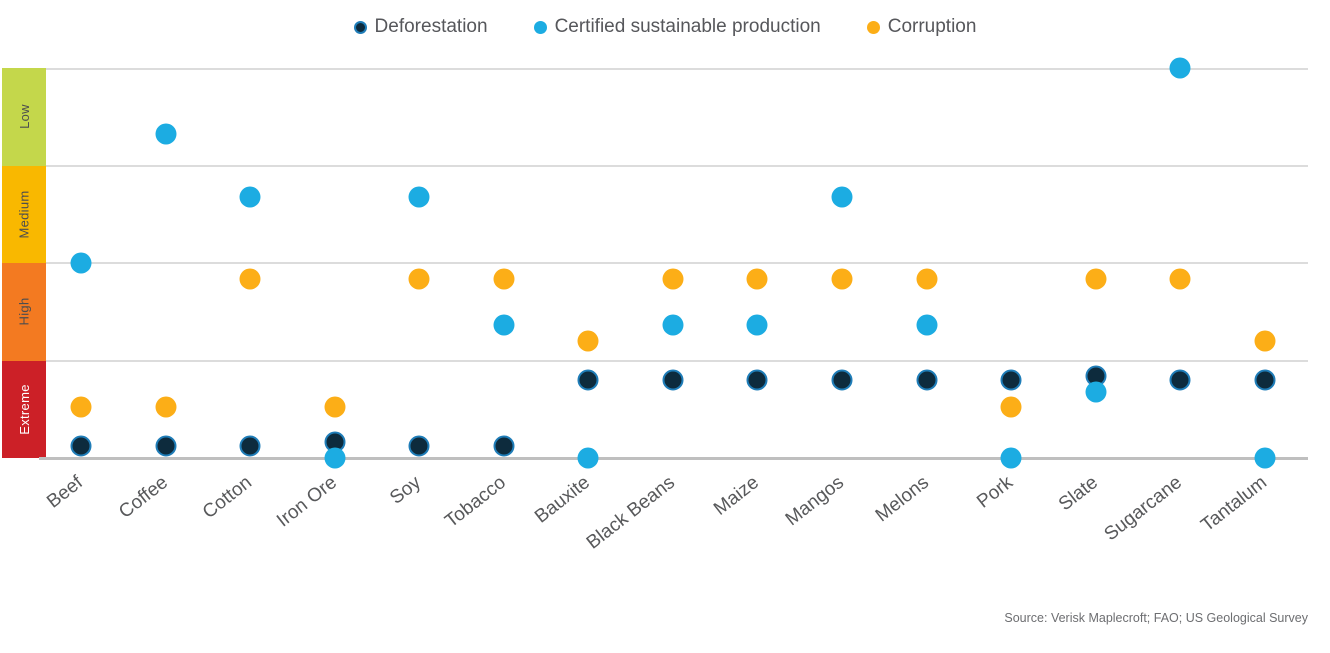 The image size is (1330, 653). What do you see at coordinates (504, 279) in the screenshot?
I see `data-point-corruption-tobacco` at bounding box center [504, 279].